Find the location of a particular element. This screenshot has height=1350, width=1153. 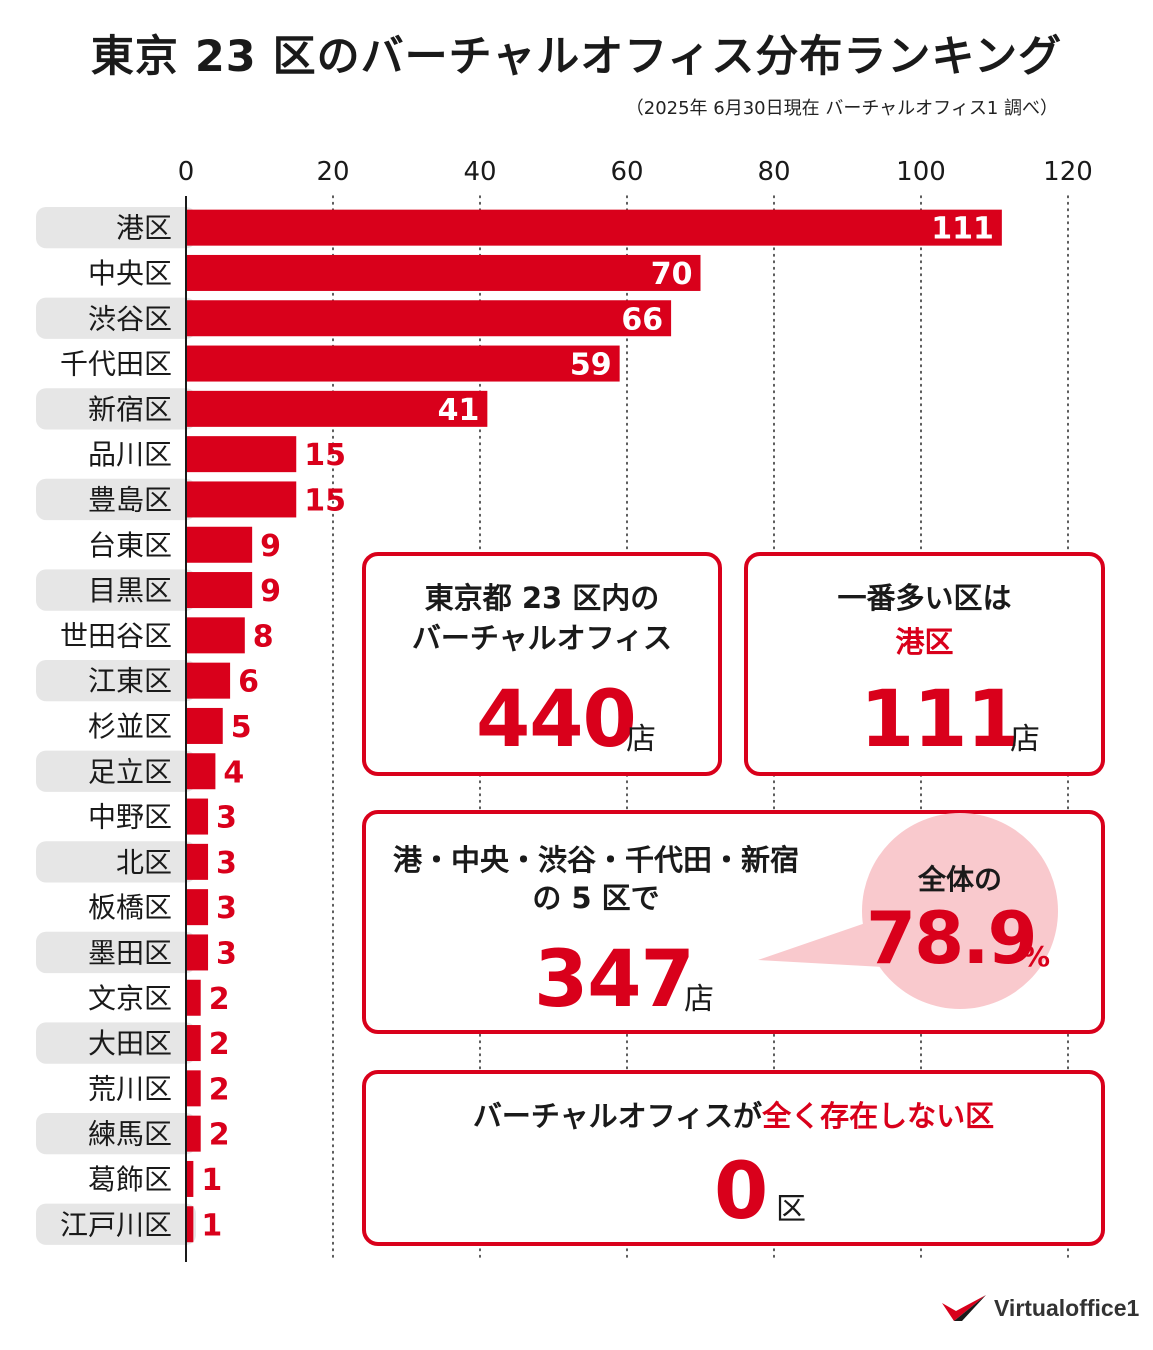

category-label: 千代田区 is located at coordinates (116, 364).